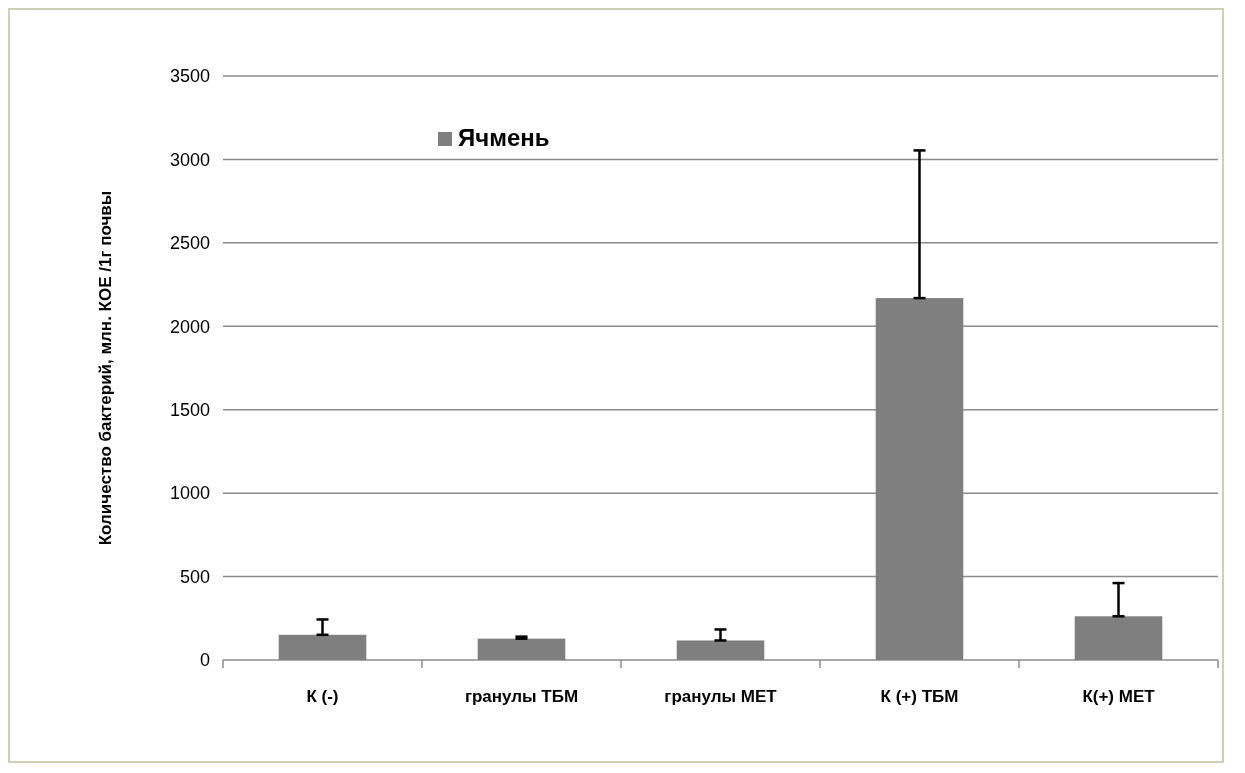 The height and width of the screenshot is (773, 1245). I want to click on y-tick-label: 2000, so click(189, 326).